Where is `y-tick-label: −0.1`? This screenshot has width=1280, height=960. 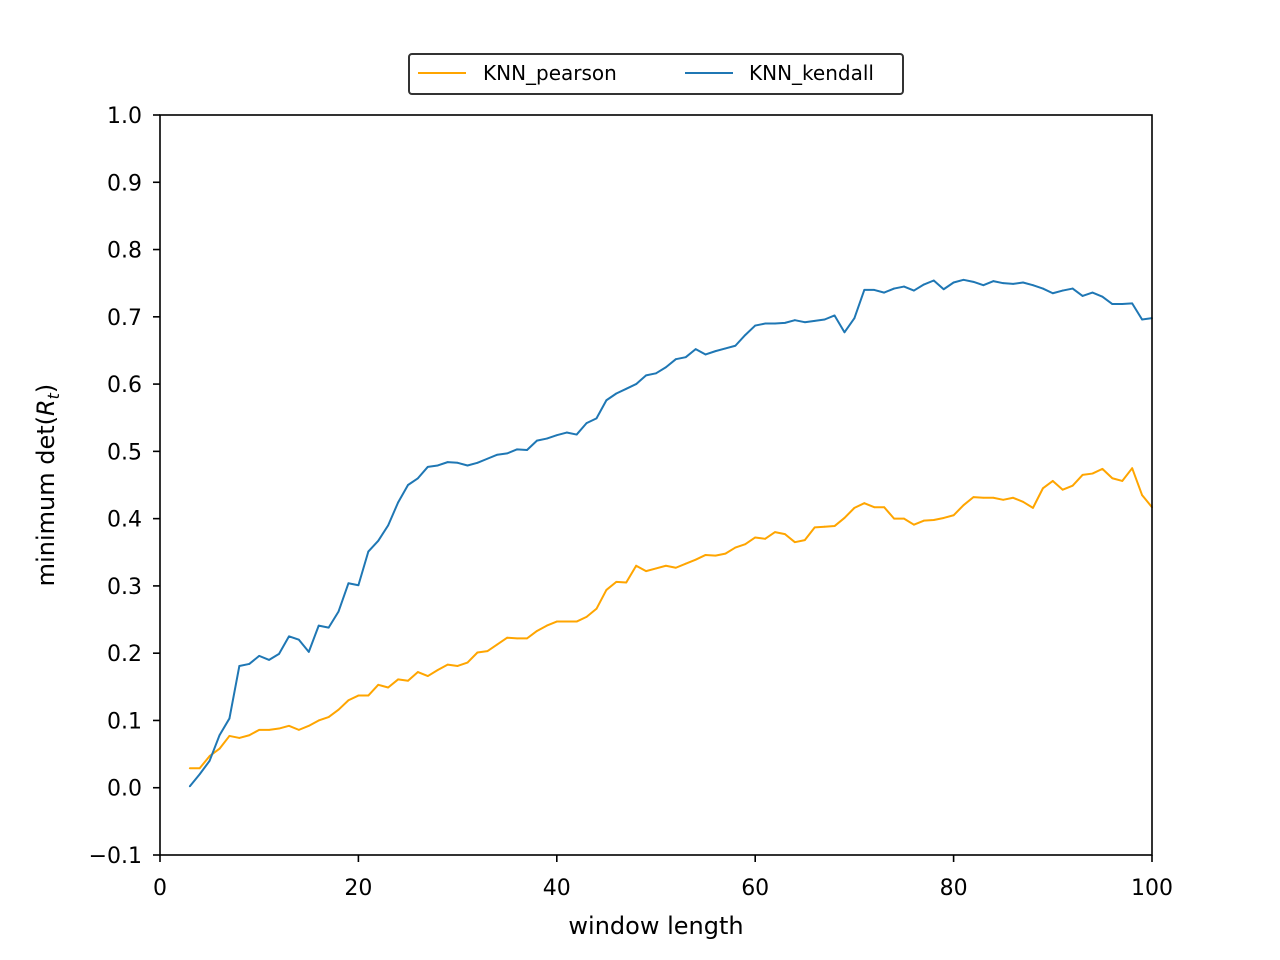 y-tick-label: −0.1 is located at coordinates (115, 856).